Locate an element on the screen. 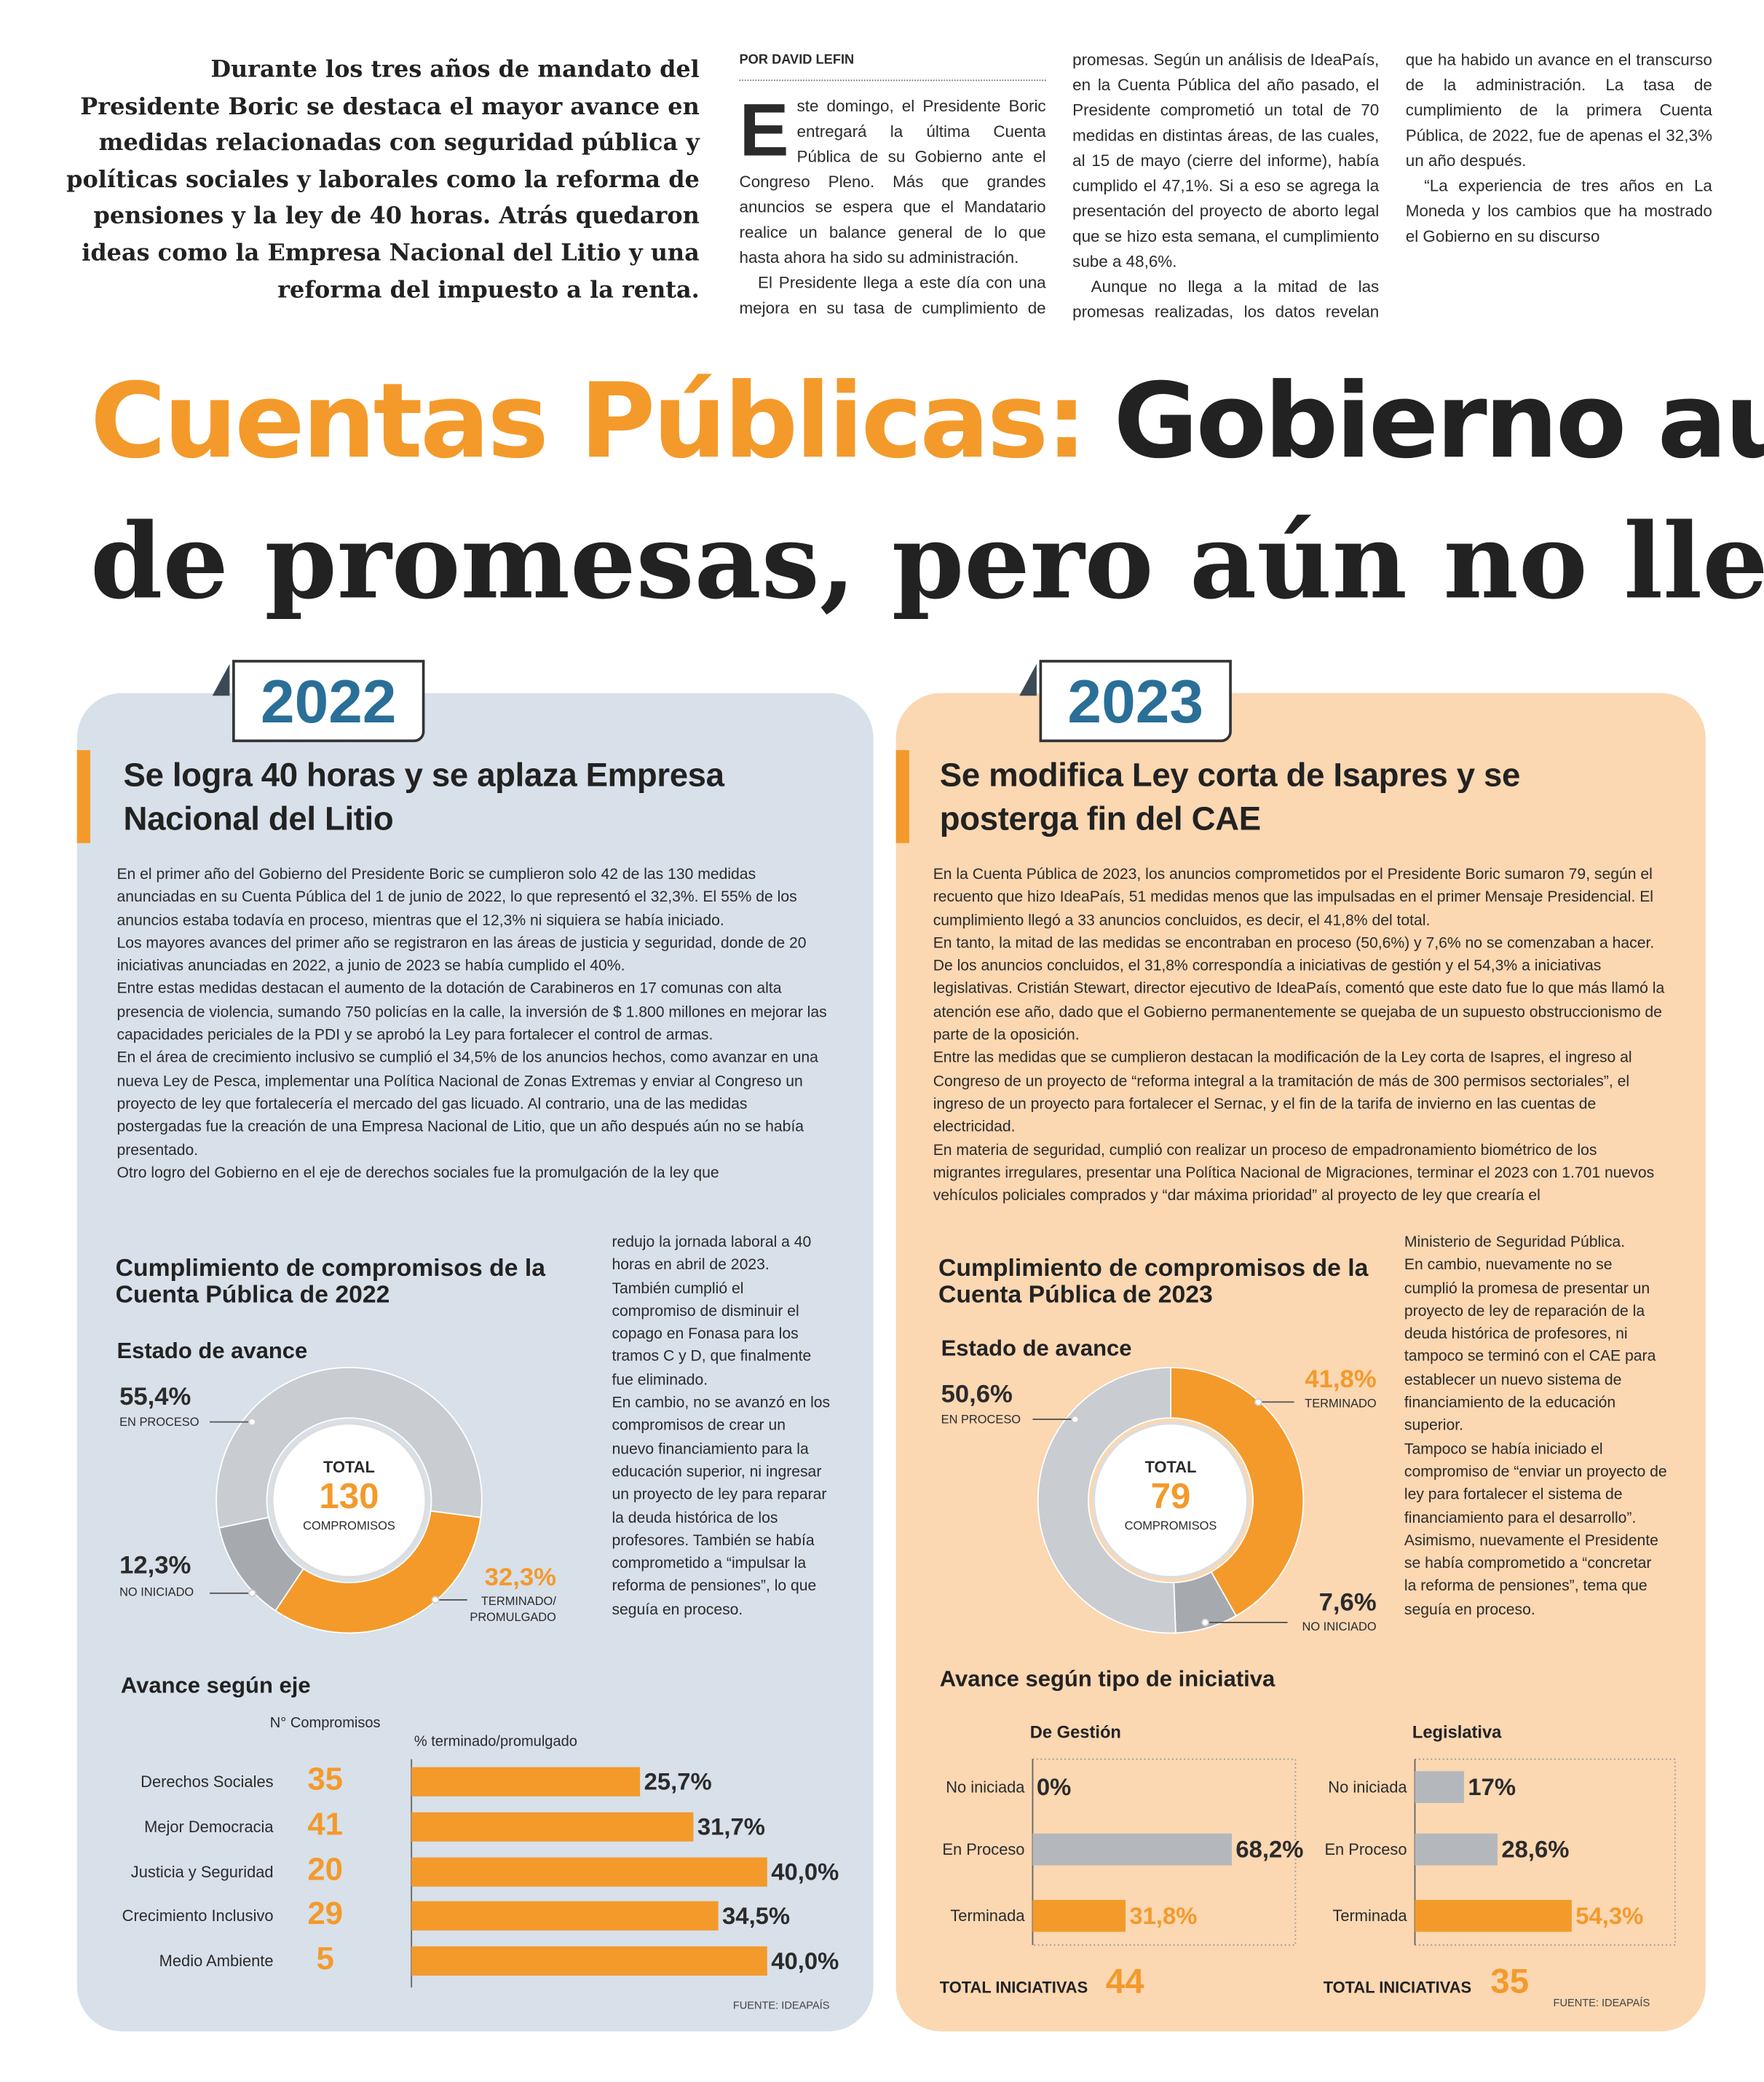 The height and width of the screenshot is (2082, 1764). value-label: 0% is located at coordinates (1054, 1787).